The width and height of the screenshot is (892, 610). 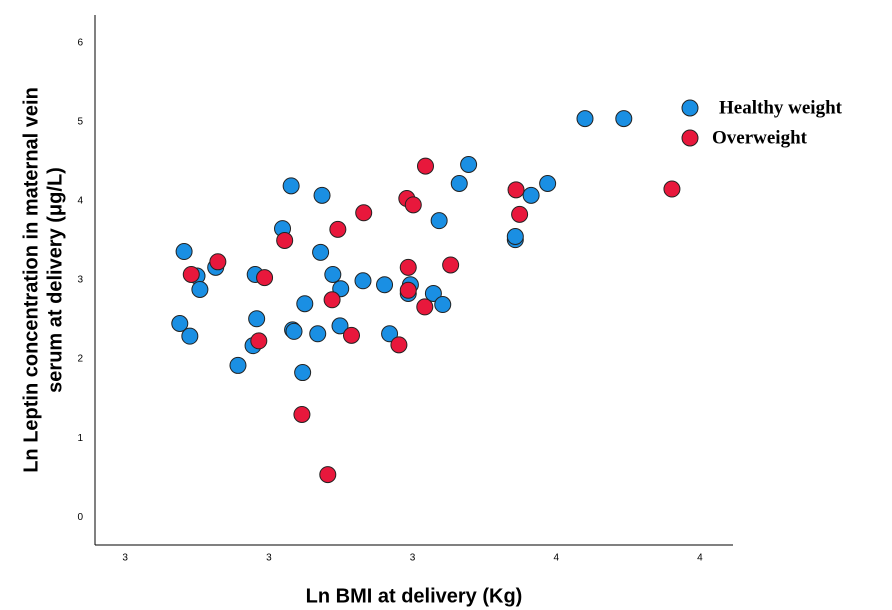 What do you see at coordinates (55, 280) in the screenshot?
I see `y-axis-title-line: serum at delivery (μg/L)` at bounding box center [55, 280].